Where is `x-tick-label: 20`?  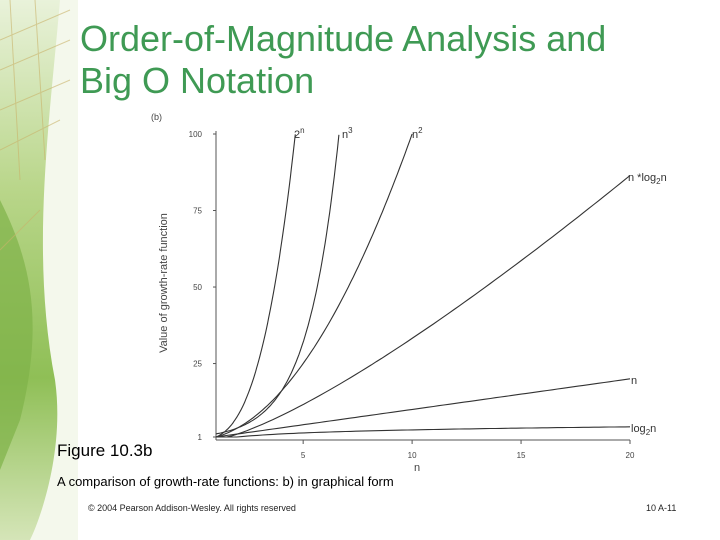 x-tick-label: 20 is located at coordinates (630, 455).